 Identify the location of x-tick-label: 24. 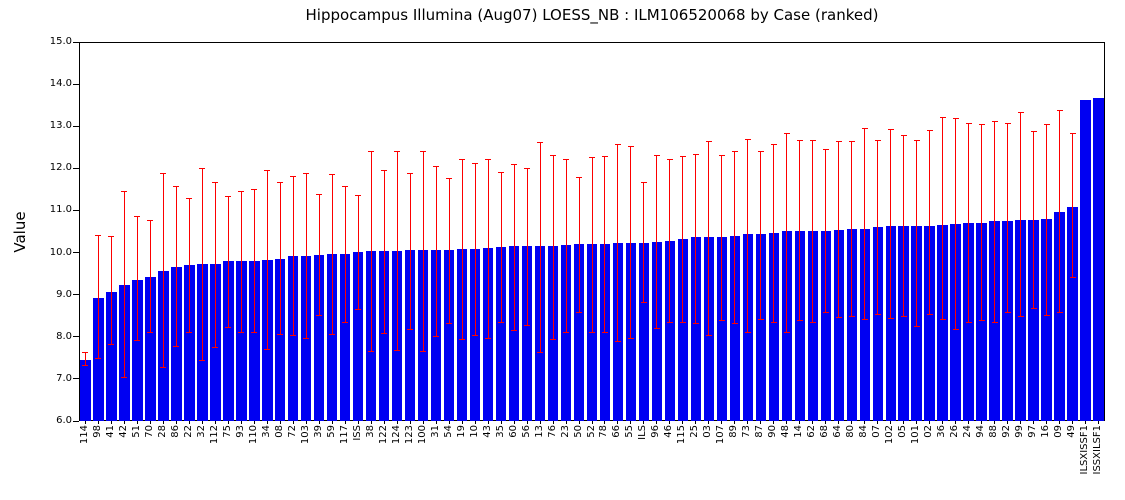
(968, 431).